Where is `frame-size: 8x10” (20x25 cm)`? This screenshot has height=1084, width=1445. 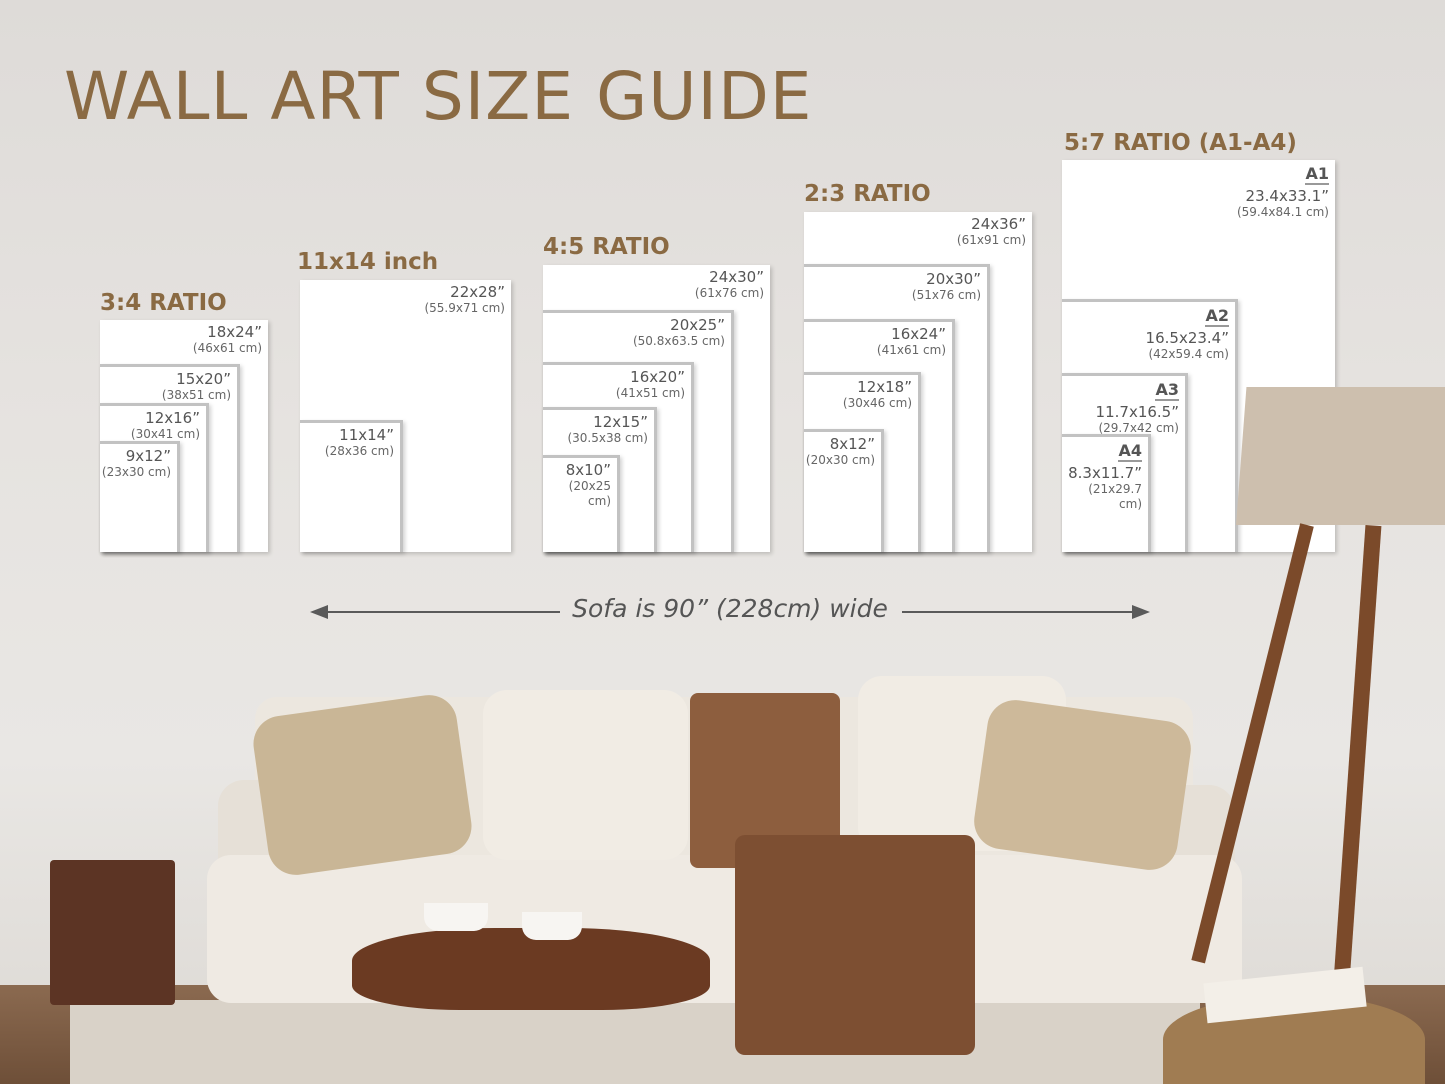
frame-size: 8x10” (20x25 cm) is located at coordinates (581, 503).